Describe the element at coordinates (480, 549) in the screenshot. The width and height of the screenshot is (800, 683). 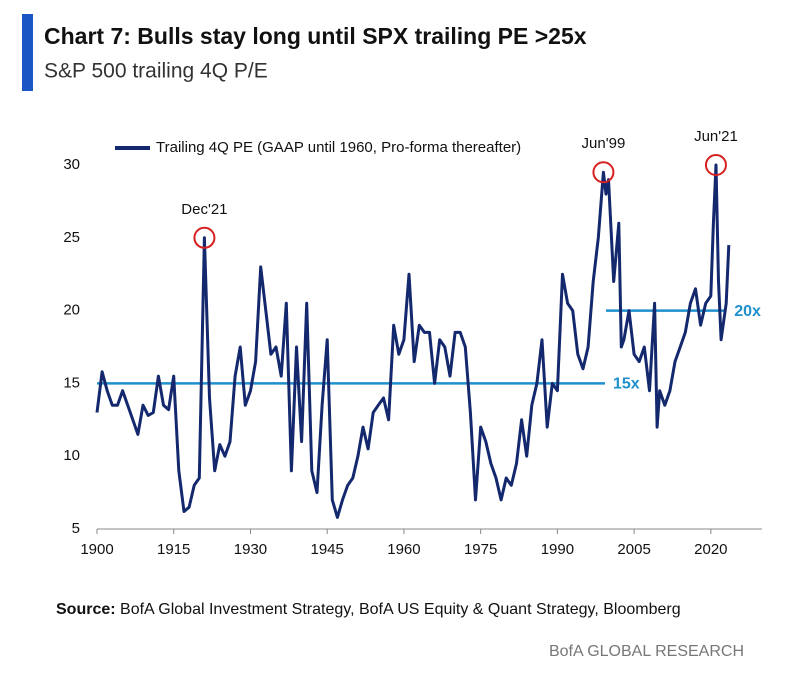
I see `x-tick-label: 1975` at that location.